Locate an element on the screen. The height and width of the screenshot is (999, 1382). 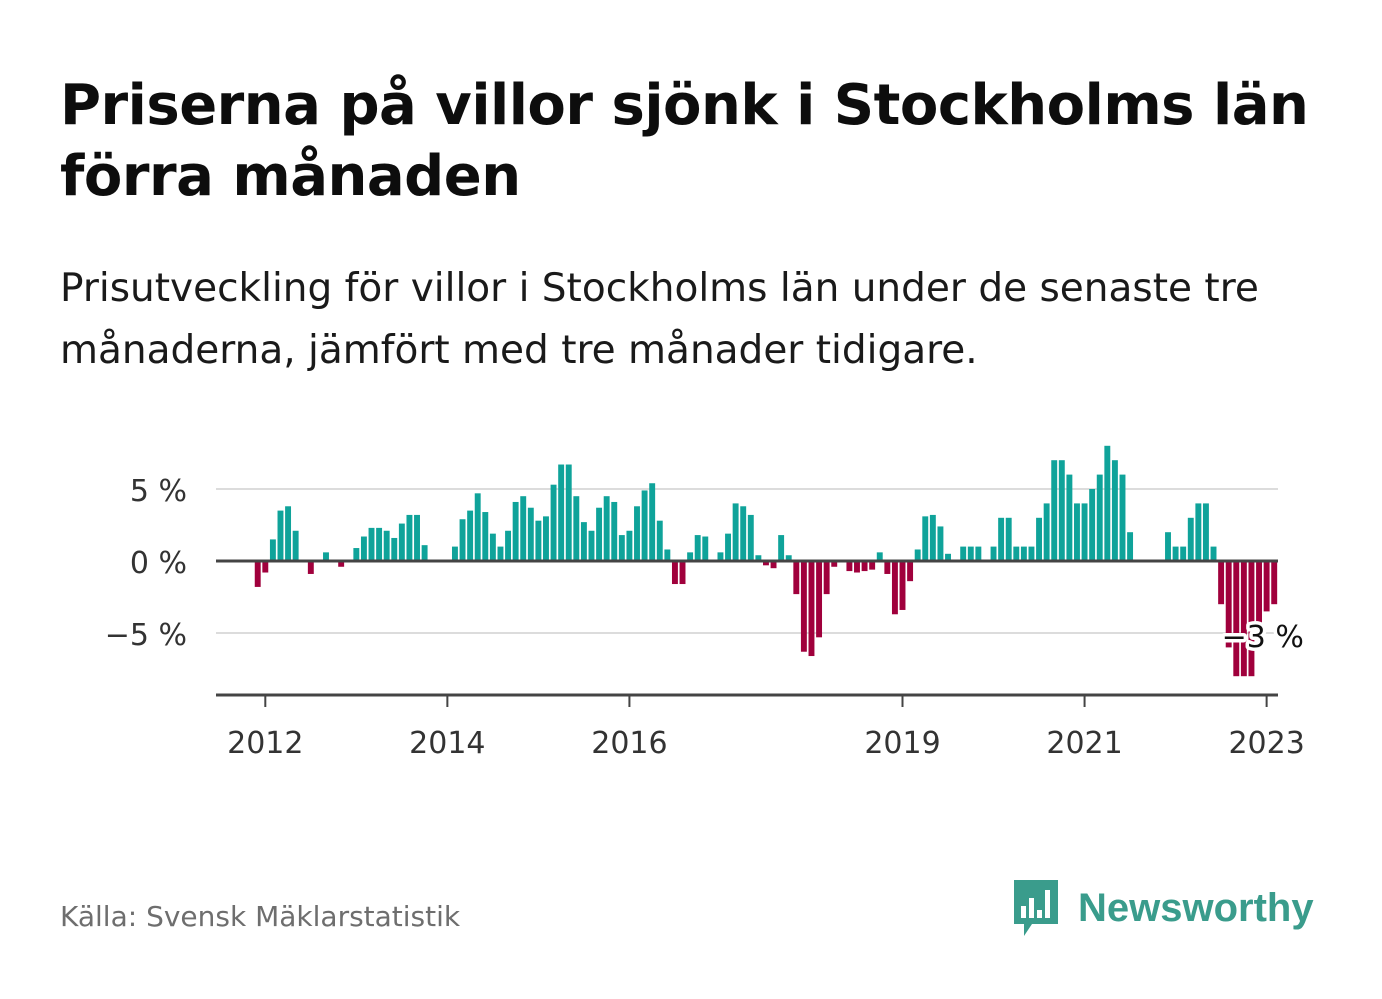
x-tick-label: 2021 is located at coordinates (1084, 743).